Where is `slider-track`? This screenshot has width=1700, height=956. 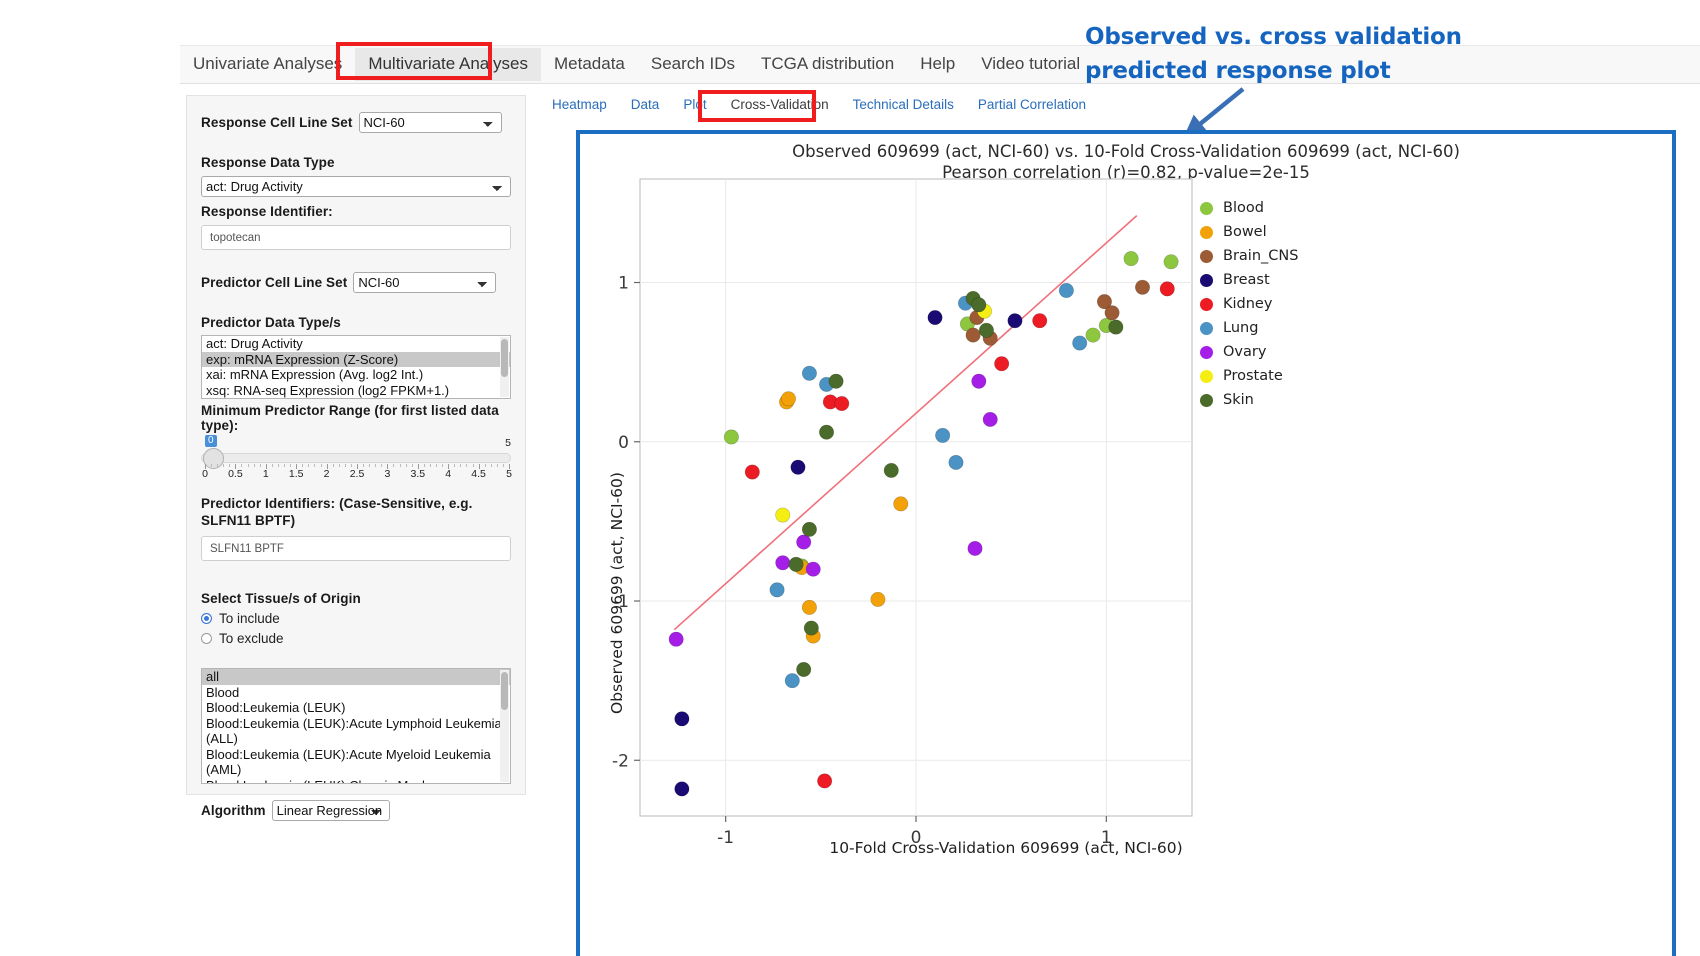 slider-track is located at coordinates (356, 458).